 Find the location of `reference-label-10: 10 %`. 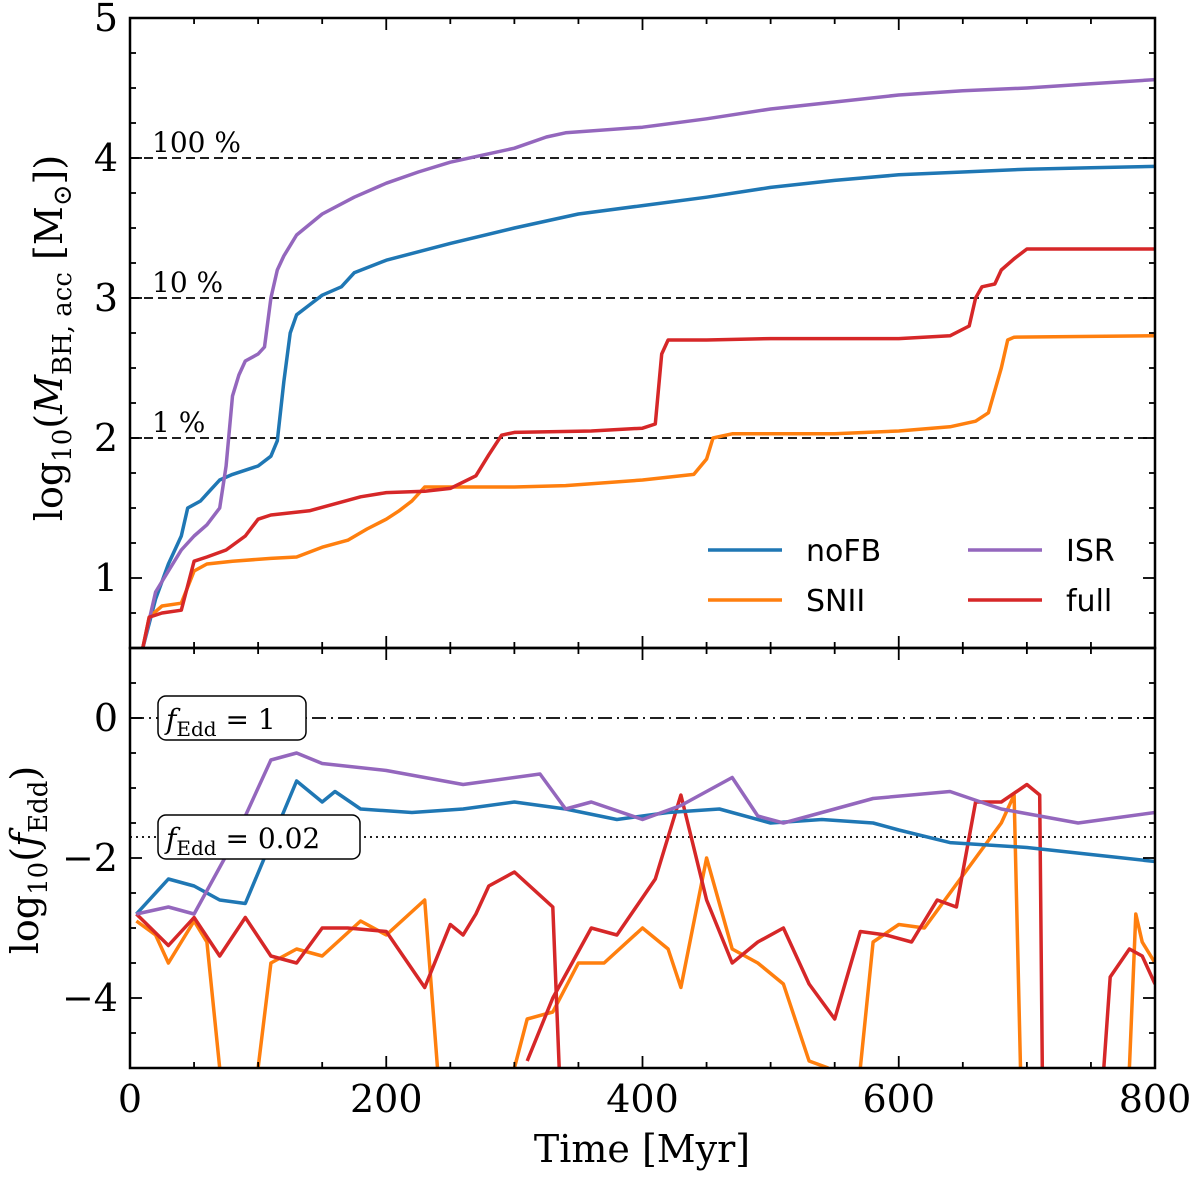

reference-label-10: 10 % is located at coordinates (187, 282).